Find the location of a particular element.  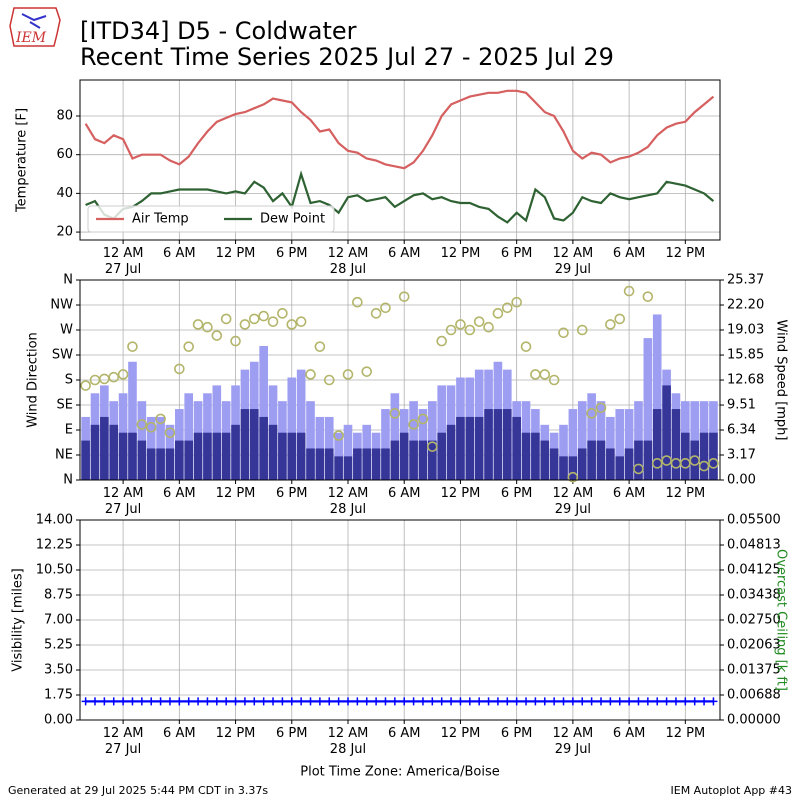

chart-title: [ITD34] D5 - Coldwater is located at coordinates (218, 31).